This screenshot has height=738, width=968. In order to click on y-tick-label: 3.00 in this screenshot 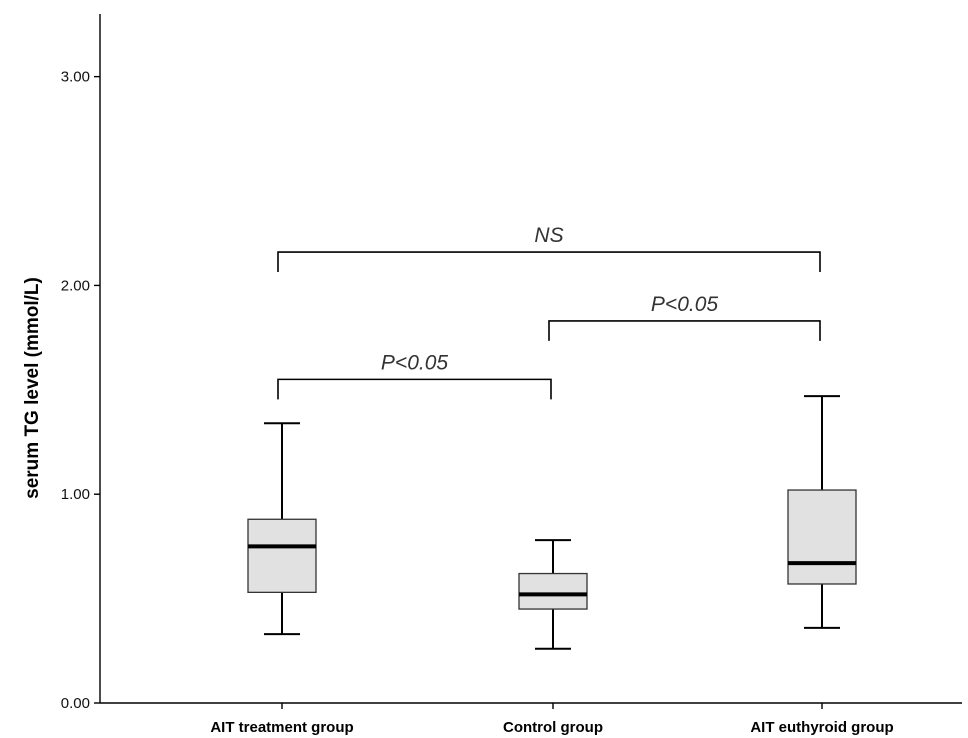, I will do `click(75, 77)`.